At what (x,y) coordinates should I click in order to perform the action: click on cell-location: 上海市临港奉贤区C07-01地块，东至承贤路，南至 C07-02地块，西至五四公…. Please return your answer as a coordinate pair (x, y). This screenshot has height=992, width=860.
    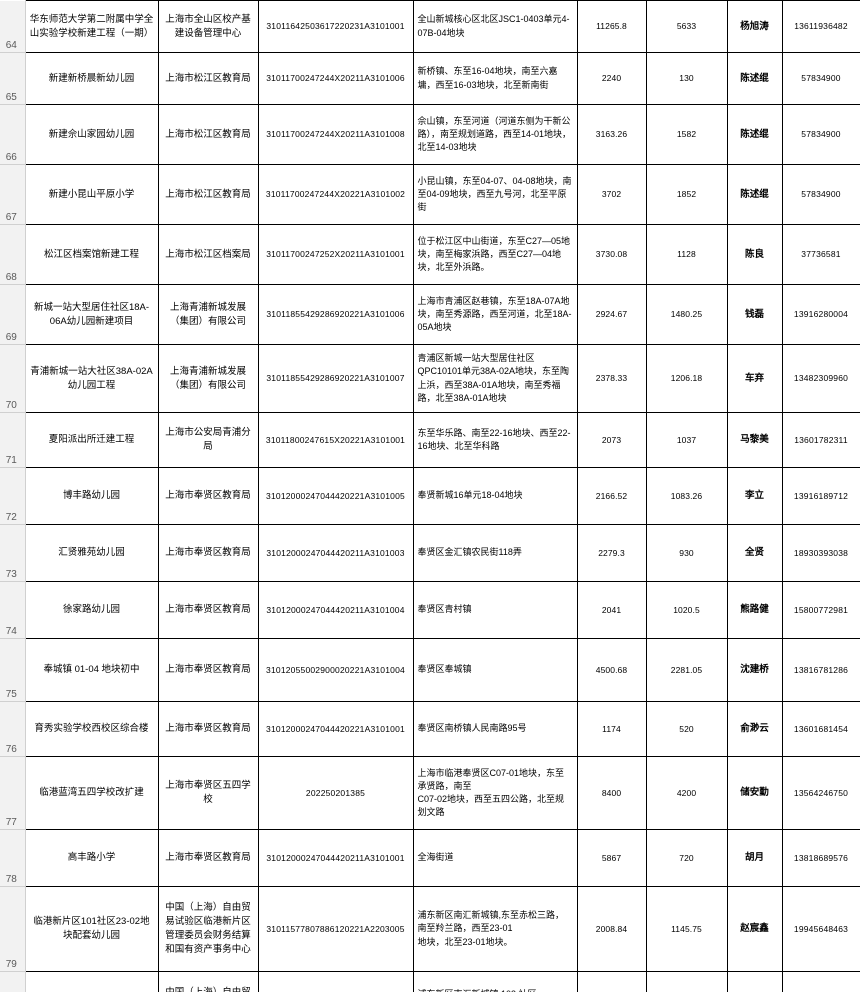
    Looking at the image, I should click on (495, 793).